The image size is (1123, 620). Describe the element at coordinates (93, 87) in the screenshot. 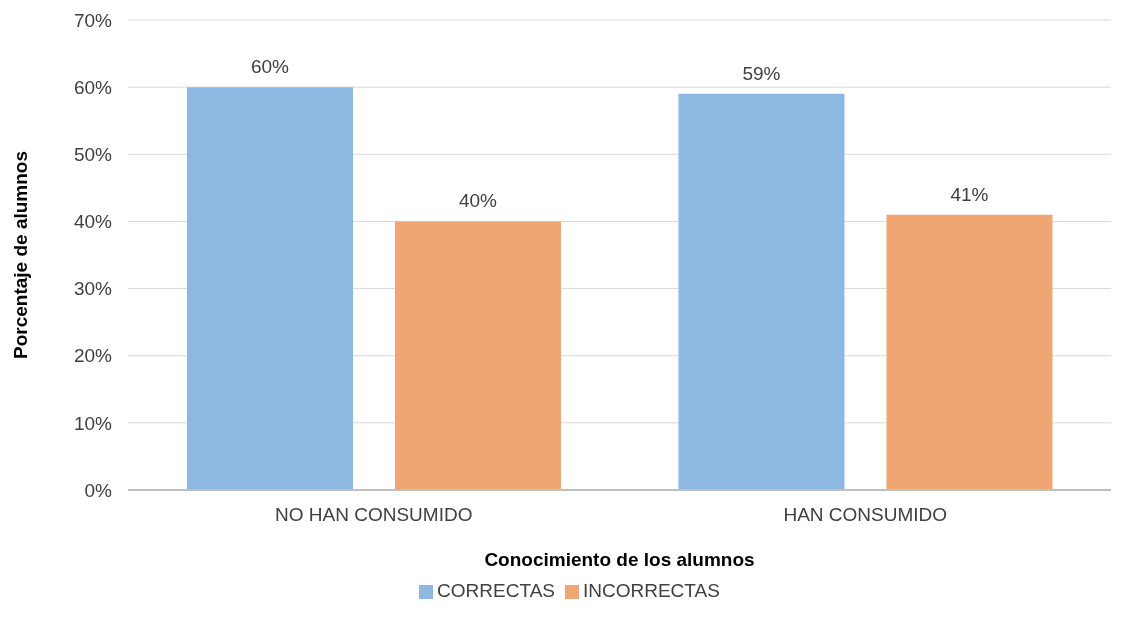

I see `y-tick-label: 60%` at that location.